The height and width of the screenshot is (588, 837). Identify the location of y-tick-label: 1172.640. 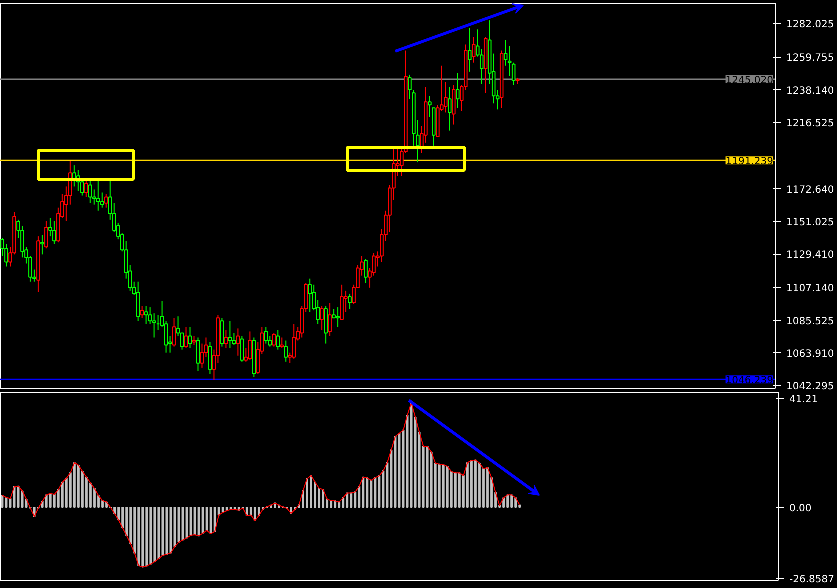
(810, 190).